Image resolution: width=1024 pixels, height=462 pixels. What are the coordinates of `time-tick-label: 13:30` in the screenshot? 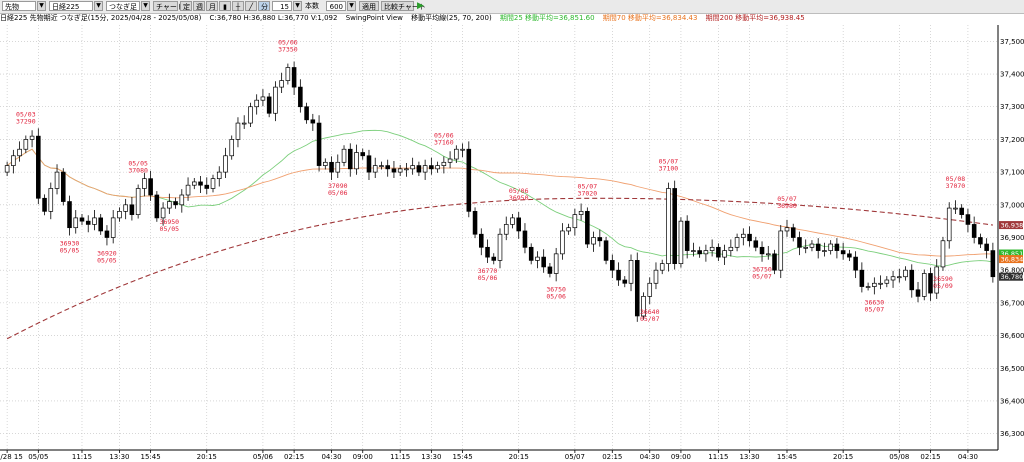 It's located at (119, 457).